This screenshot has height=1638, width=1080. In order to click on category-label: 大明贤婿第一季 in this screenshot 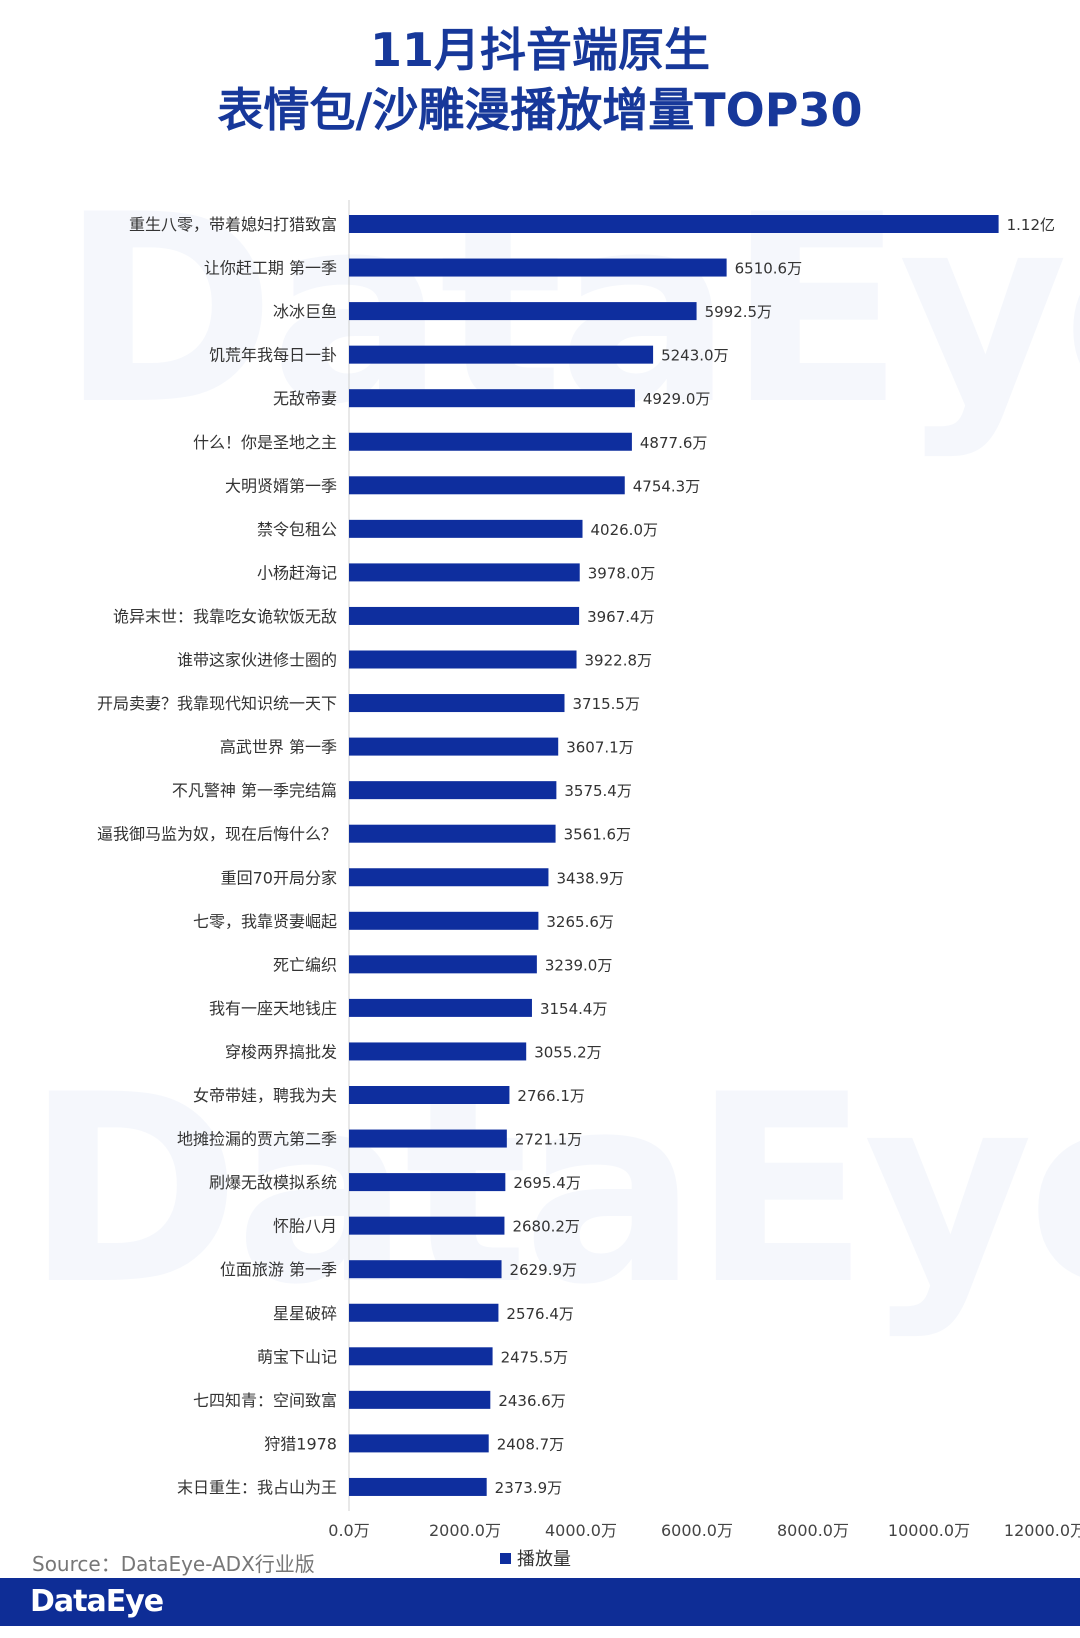, I will do `click(281, 485)`.